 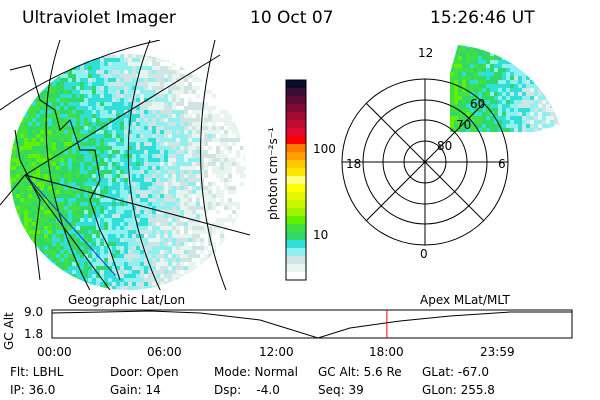 What do you see at coordinates (65, 172) in the screenshot?
I see `coastline` at bounding box center [65, 172].